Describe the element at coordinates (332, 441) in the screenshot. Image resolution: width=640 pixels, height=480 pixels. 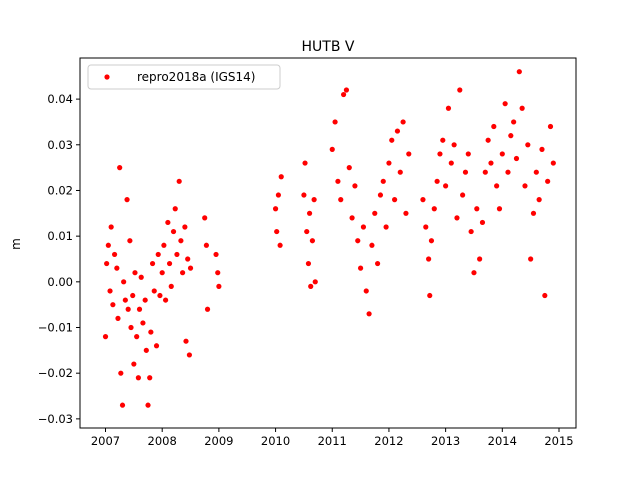
I see `x-tick-label: 2011` at that location.